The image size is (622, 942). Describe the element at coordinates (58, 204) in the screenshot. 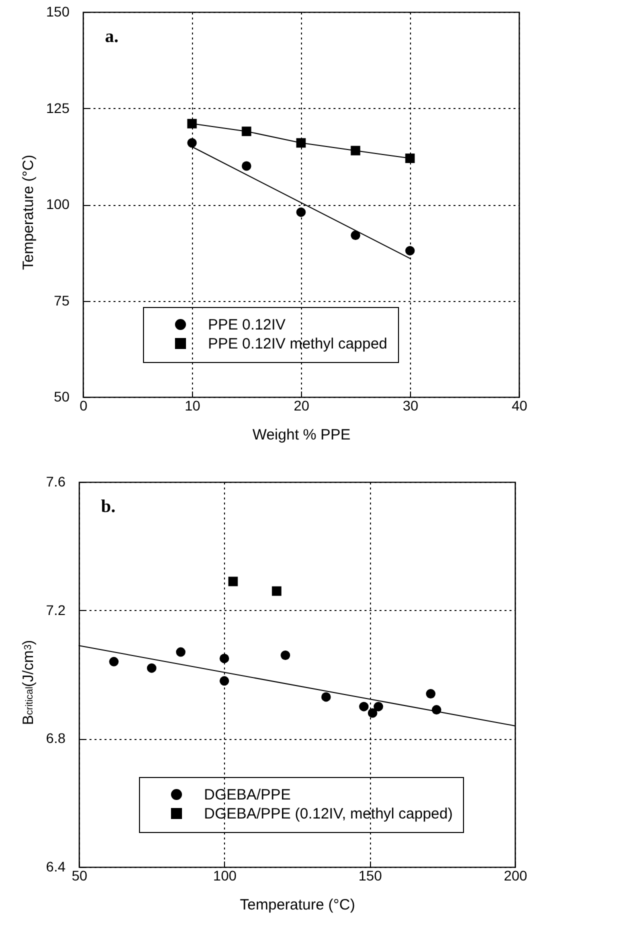

I see `y-tick-label: 100` at that location.